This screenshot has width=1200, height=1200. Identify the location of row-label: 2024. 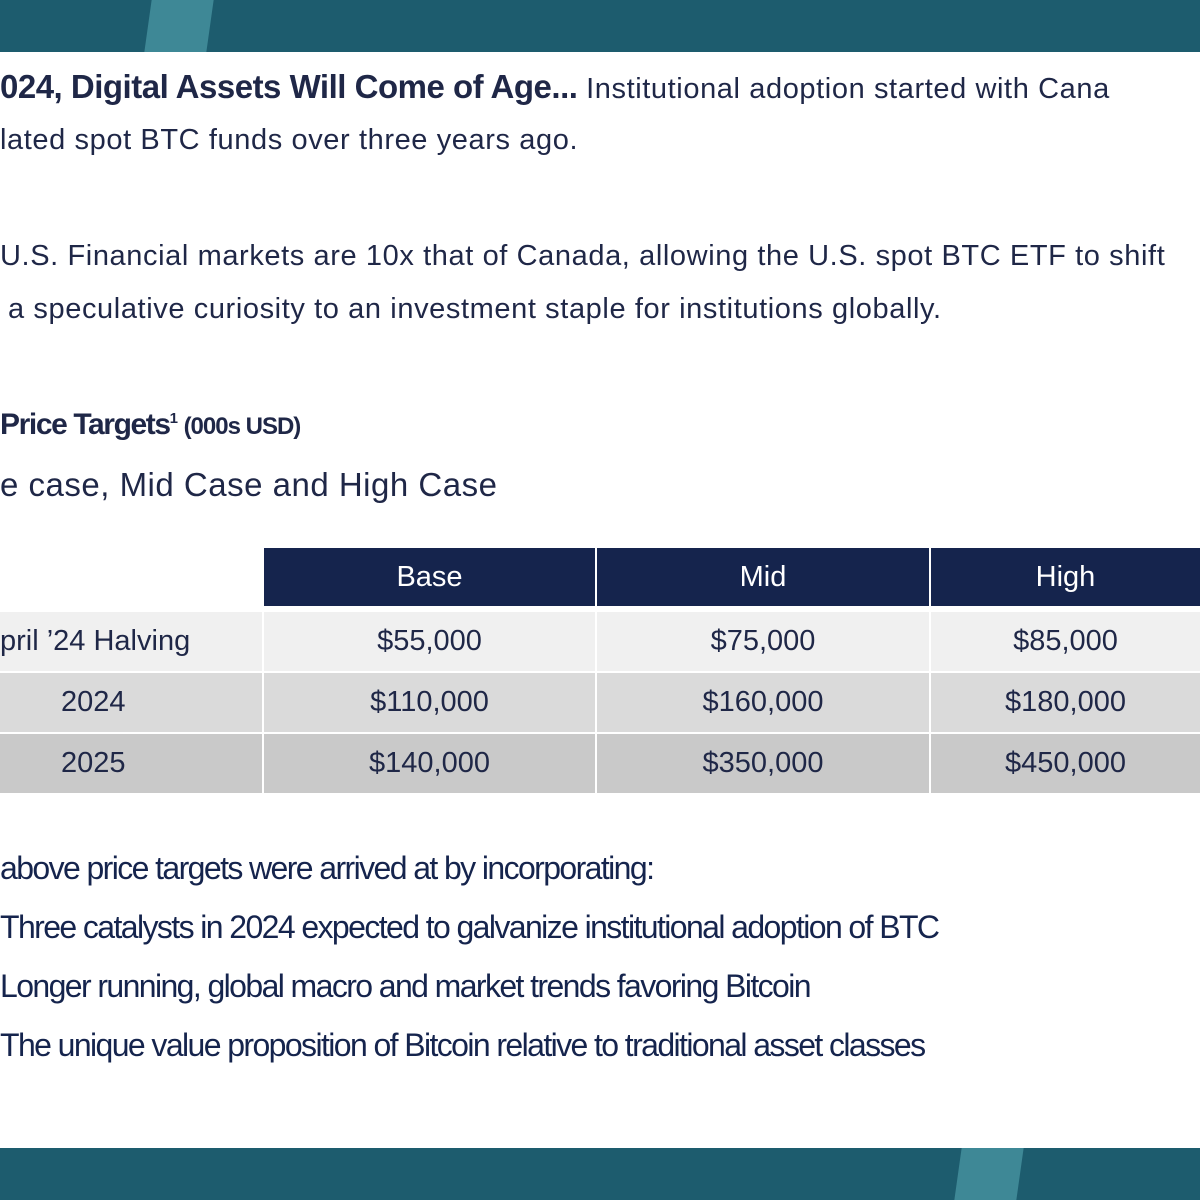
(131, 702).